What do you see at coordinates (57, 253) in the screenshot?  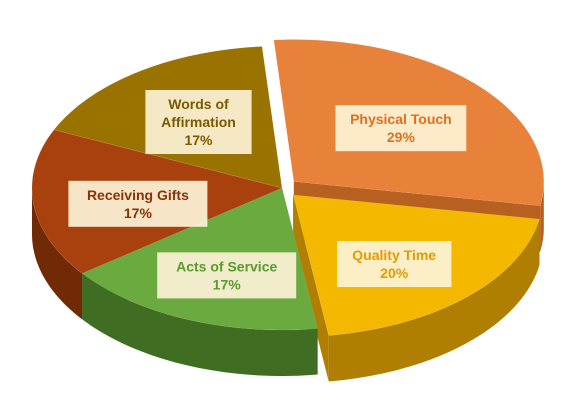 I see `receiving-gifts-side` at bounding box center [57, 253].